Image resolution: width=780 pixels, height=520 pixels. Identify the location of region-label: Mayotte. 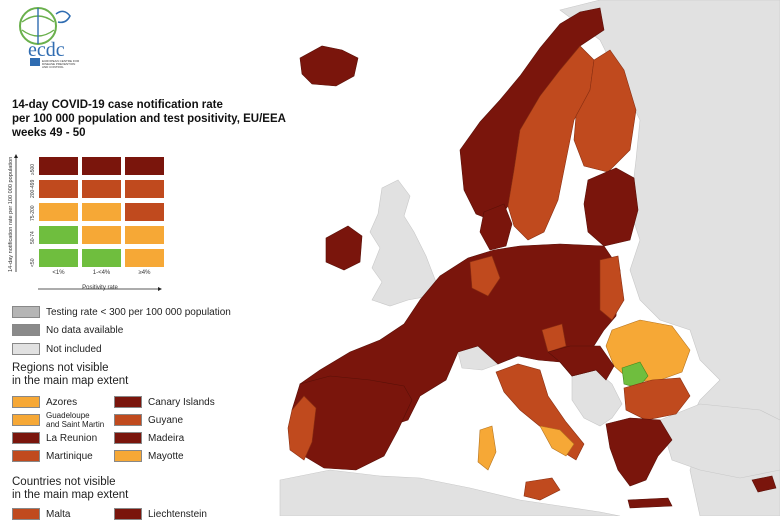
(166, 456).